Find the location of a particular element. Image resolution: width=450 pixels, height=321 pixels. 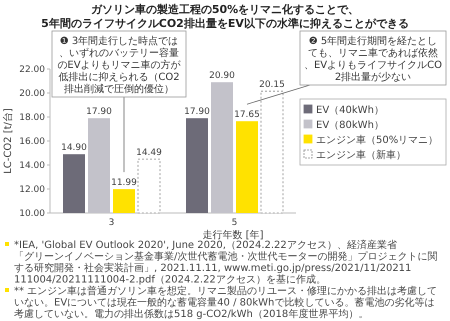

data-label: 20.15 is located at coordinates (272, 85).